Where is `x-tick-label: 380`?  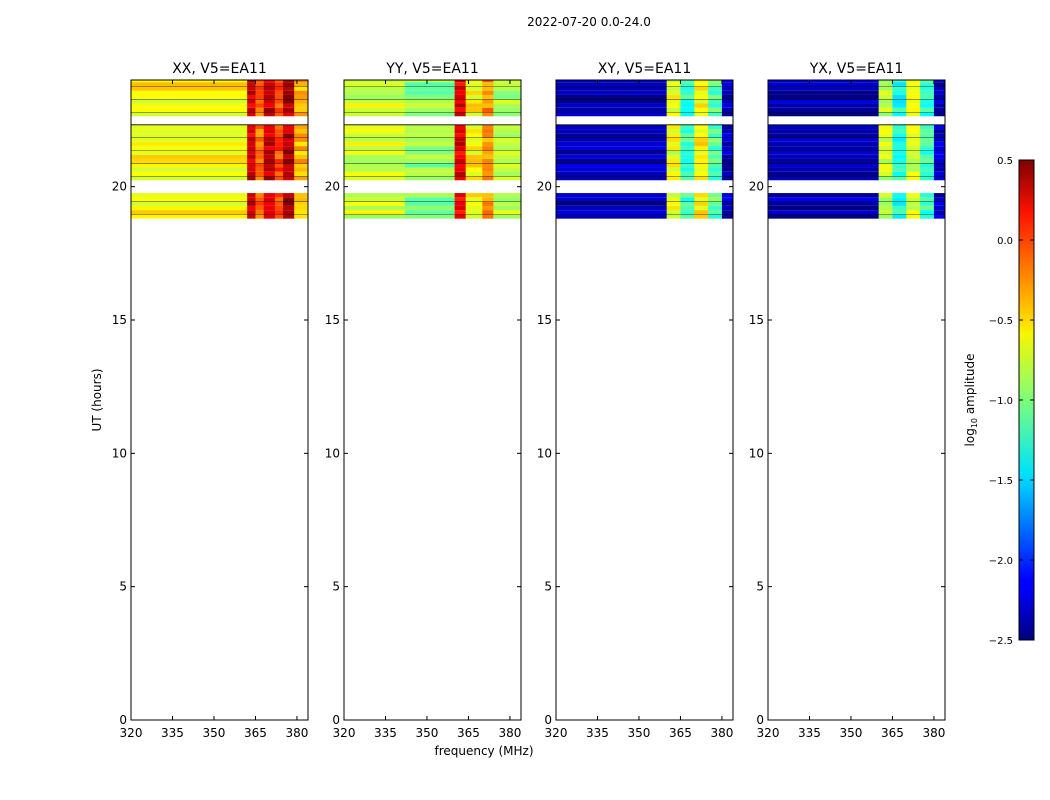
x-tick-label: 380 is located at coordinates (933, 733).